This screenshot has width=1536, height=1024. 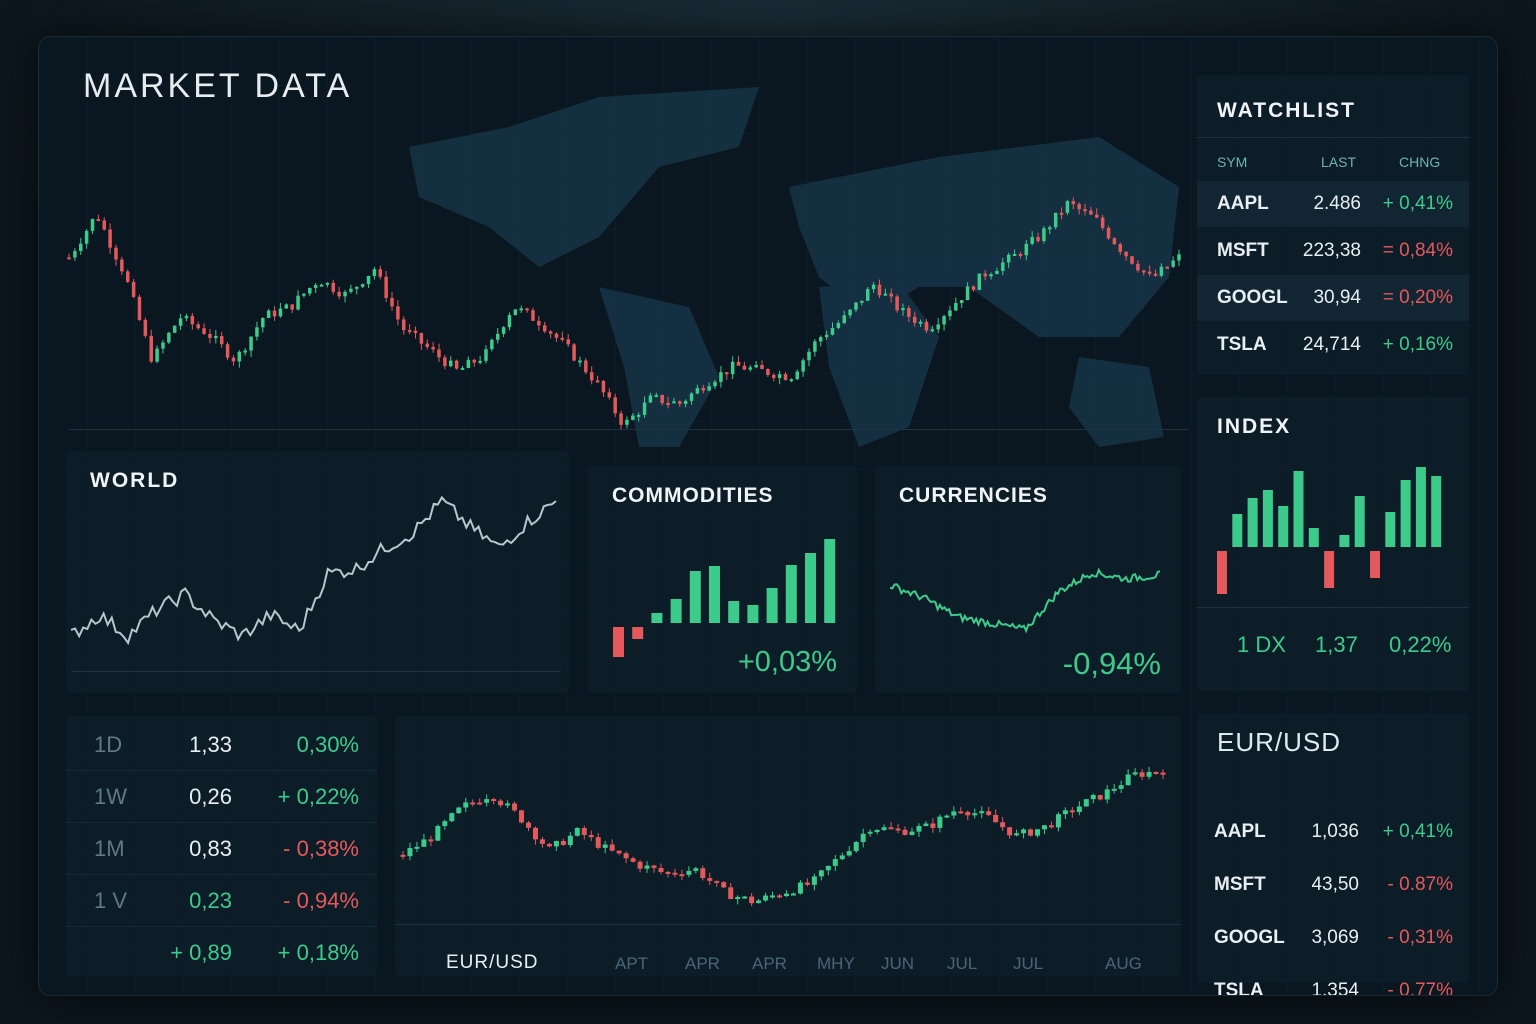 I want to click on watchlist-row: MSFT 223,38 = 0,84%, so click(x=1333, y=251).